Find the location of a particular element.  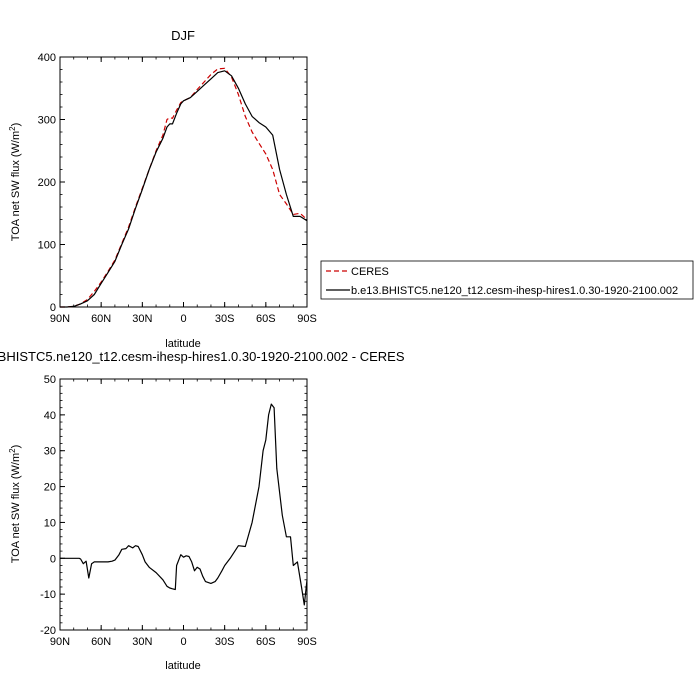

top-ytick-label: 100 is located at coordinates (47, 246).